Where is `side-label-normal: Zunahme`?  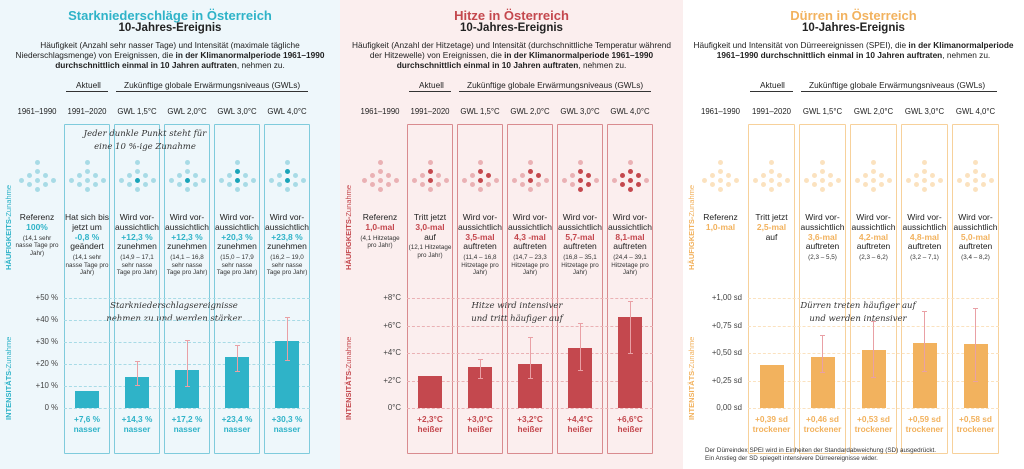 side-label-normal: Zunahme is located at coordinates (8, 200).